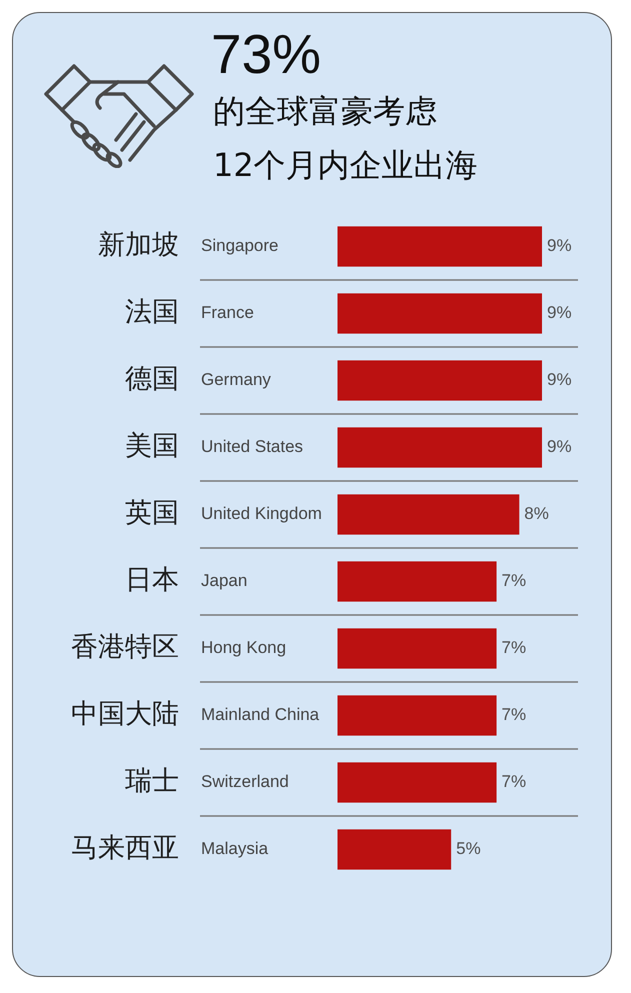 The image size is (631, 993). Describe the element at coordinates (152, 781) in the screenshot. I see `y-tick-label: 瑞士` at that location.